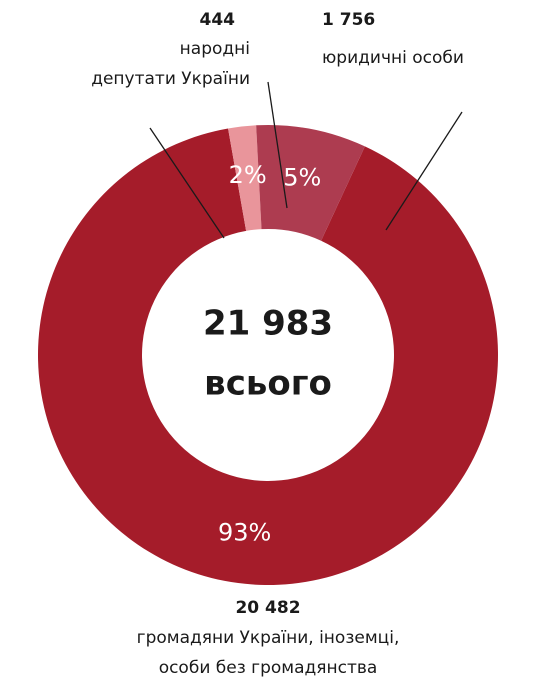  What do you see at coordinates (267, 608) in the screenshot?
I see `value-label: 20 482` at bounding box center [267, 608].